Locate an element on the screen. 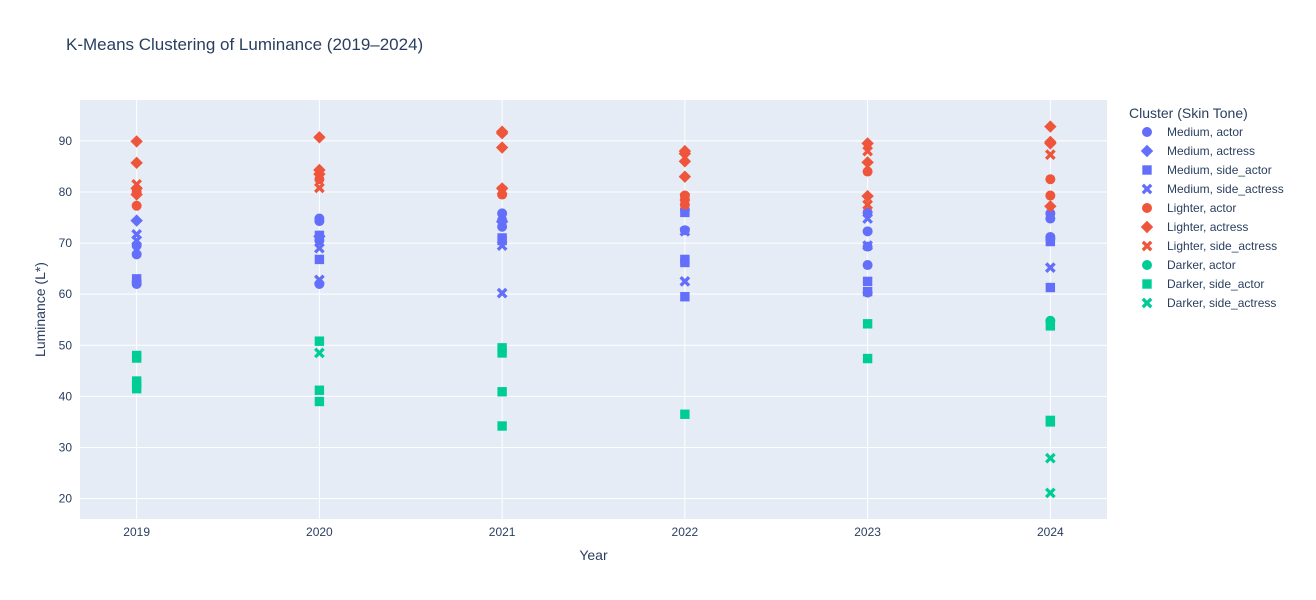 The image size is (1316, 600). legend-label: Lighter, actor is located at coordinates (1201, 208).